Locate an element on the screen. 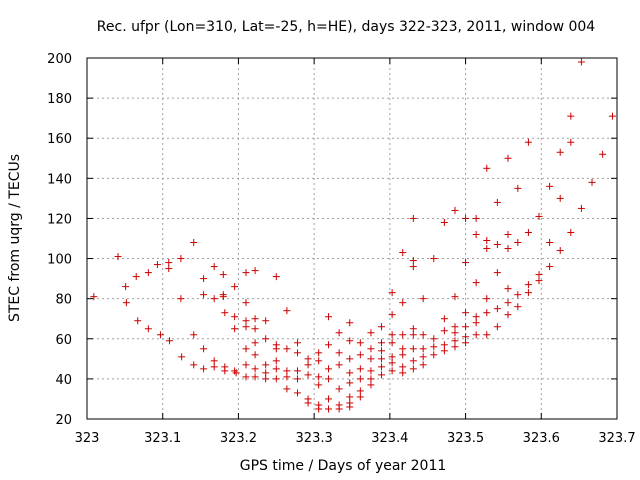 Image resolution: width=640 pixels, height=480 pixels. y-tick-label: 160 is located at coordinates (59, 139).